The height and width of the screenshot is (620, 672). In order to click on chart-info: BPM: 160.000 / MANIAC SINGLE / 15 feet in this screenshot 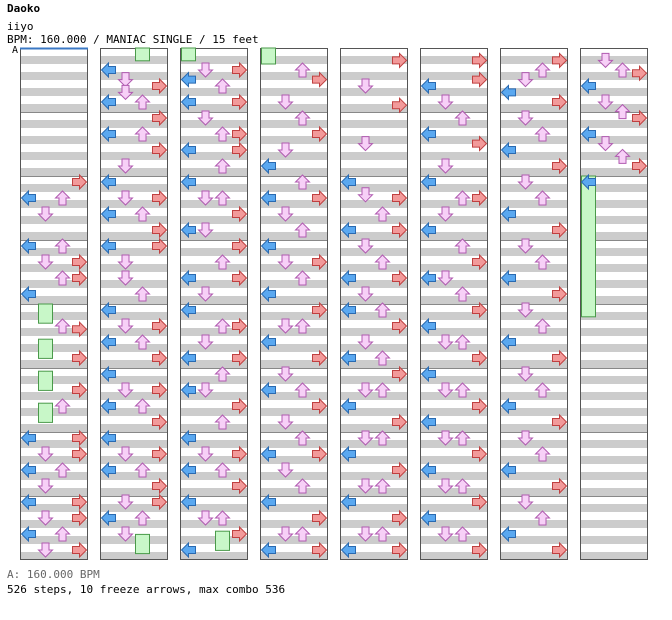, I will do `click(133, 39)`.